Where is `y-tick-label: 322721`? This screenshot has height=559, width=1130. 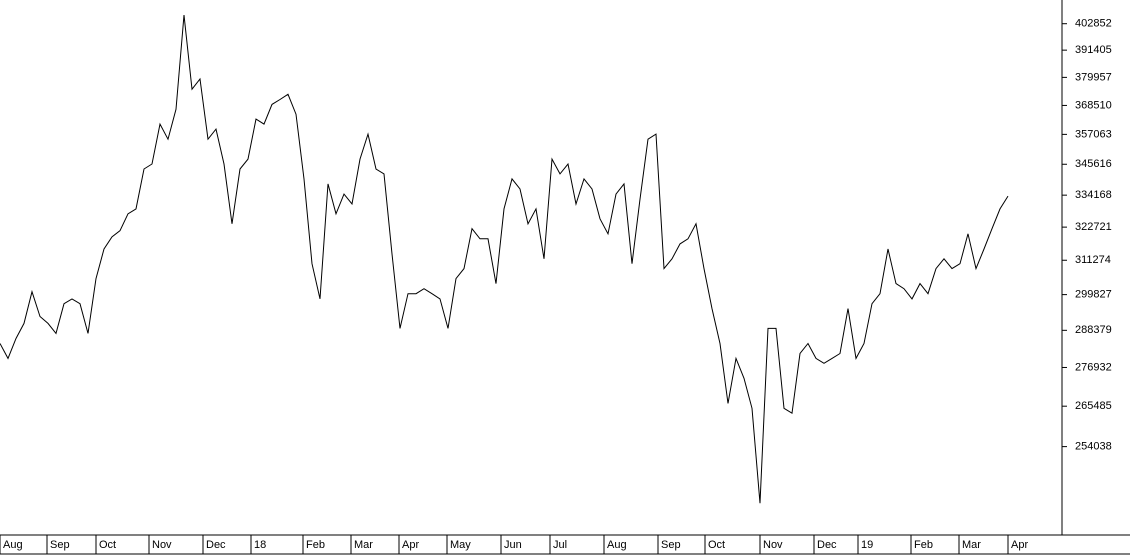
y-tick-label: 322721 is located at coordinates (1093, 227).